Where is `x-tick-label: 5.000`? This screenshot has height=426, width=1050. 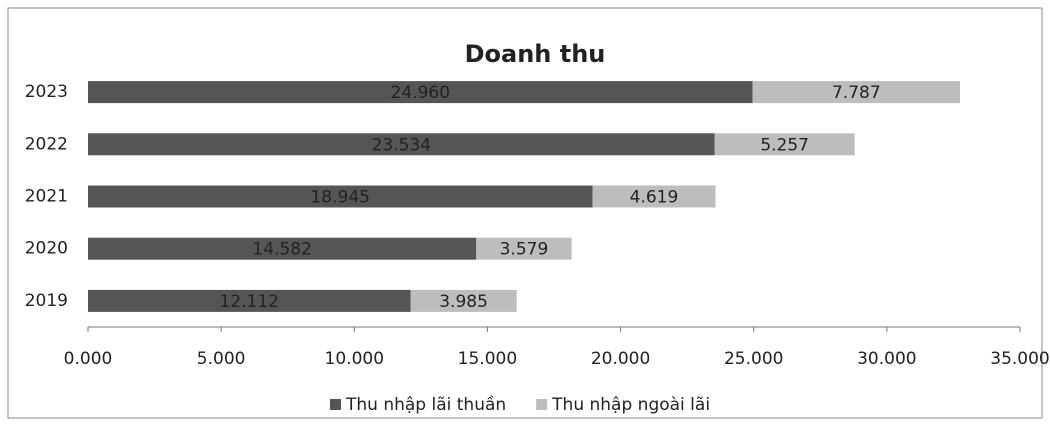 x-tick-label: 5.000 is located at coordinates (221, 359).